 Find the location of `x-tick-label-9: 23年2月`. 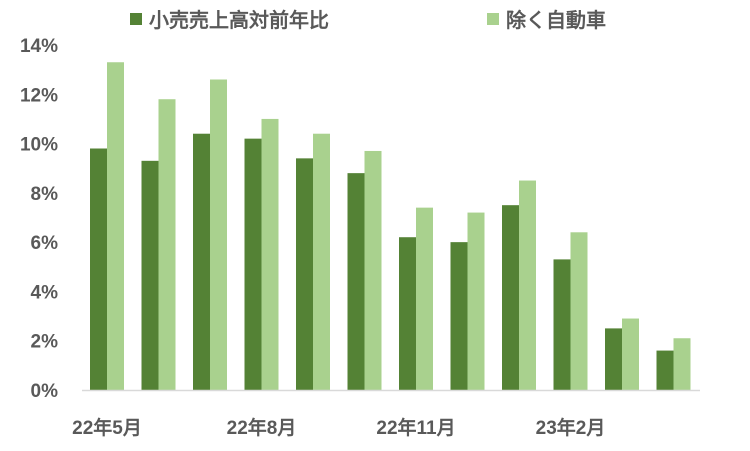

x-tick-label-9: 23年2月 is located at coordinates (571, 427).